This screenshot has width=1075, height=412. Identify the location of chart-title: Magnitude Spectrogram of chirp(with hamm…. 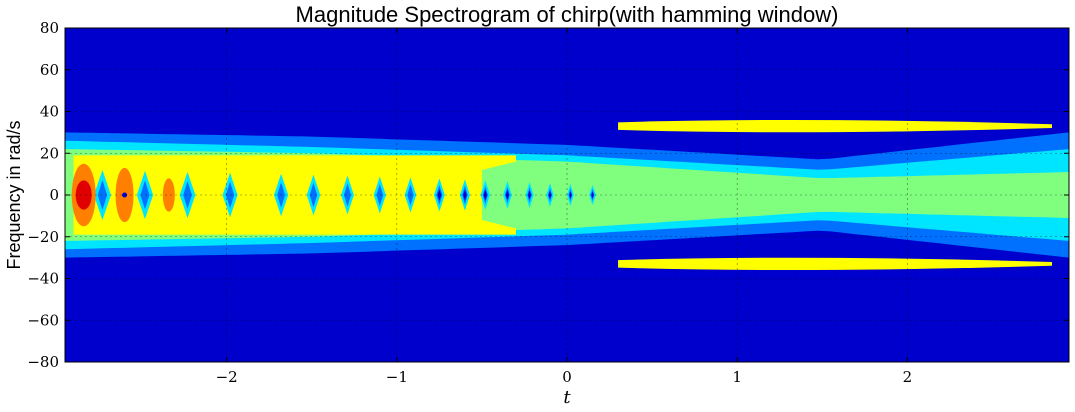
(567, 14).